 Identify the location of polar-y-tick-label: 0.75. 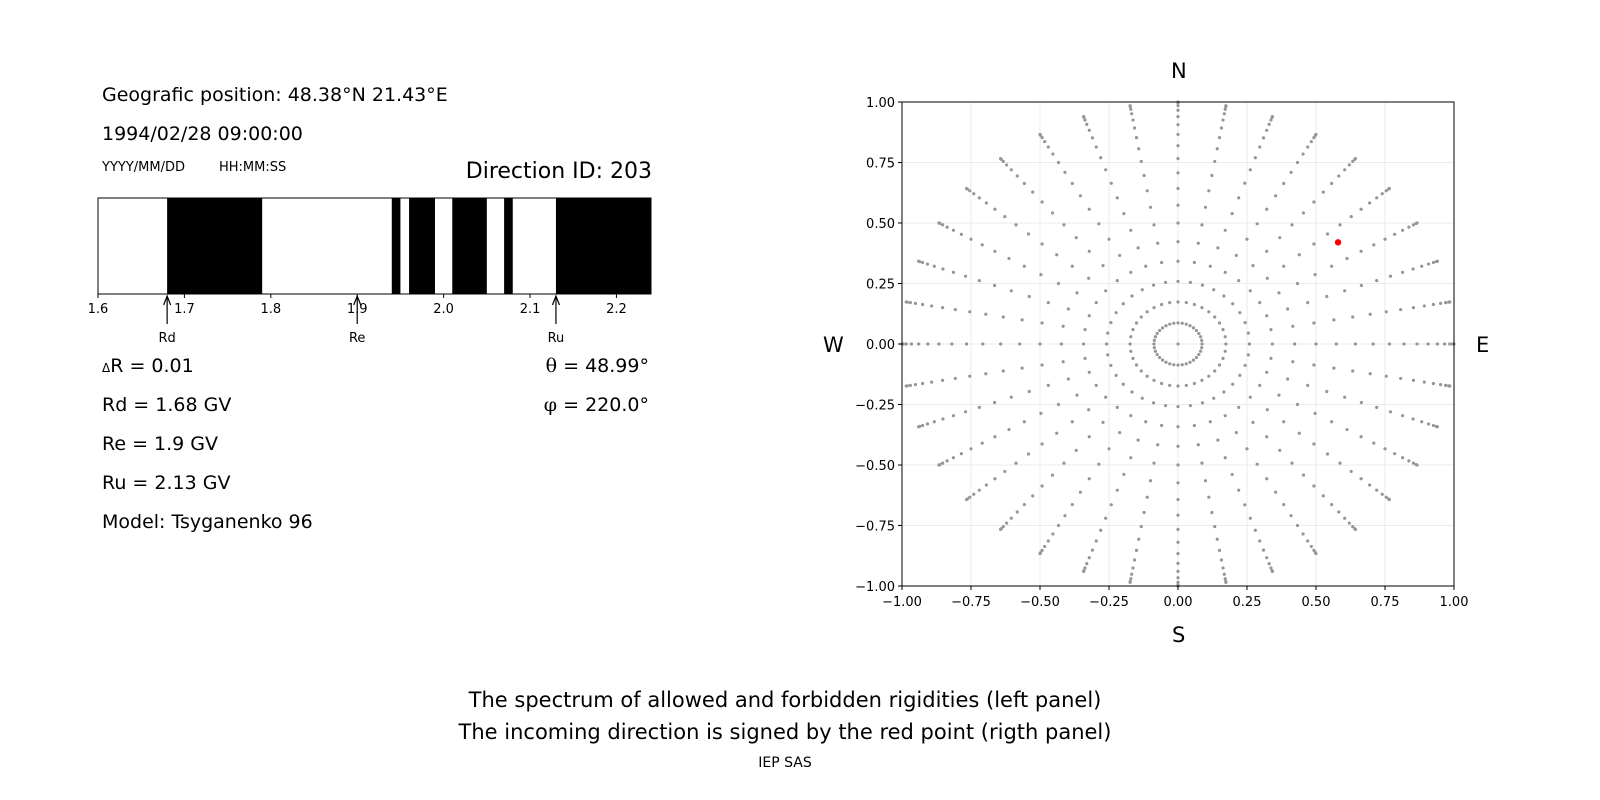
(880, 164).